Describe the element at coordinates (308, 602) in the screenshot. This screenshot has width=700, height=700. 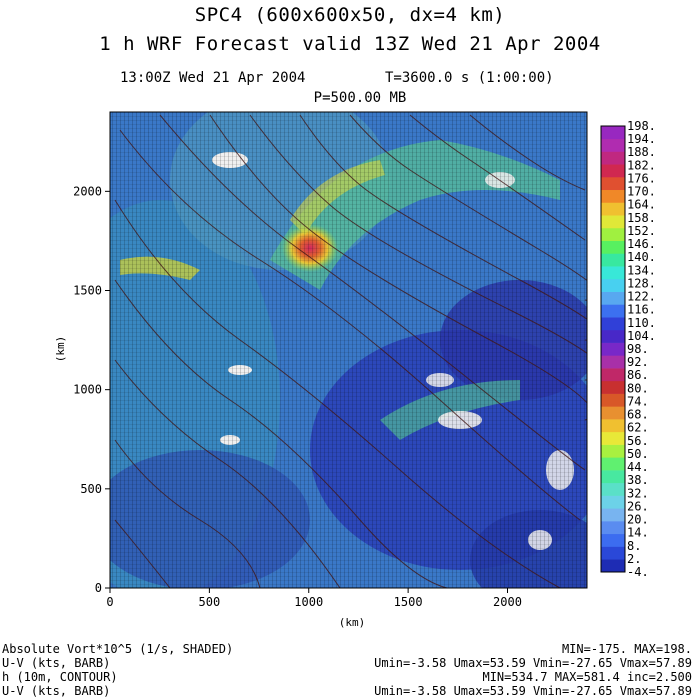
I see `x-tick-label: 1000` at that location.